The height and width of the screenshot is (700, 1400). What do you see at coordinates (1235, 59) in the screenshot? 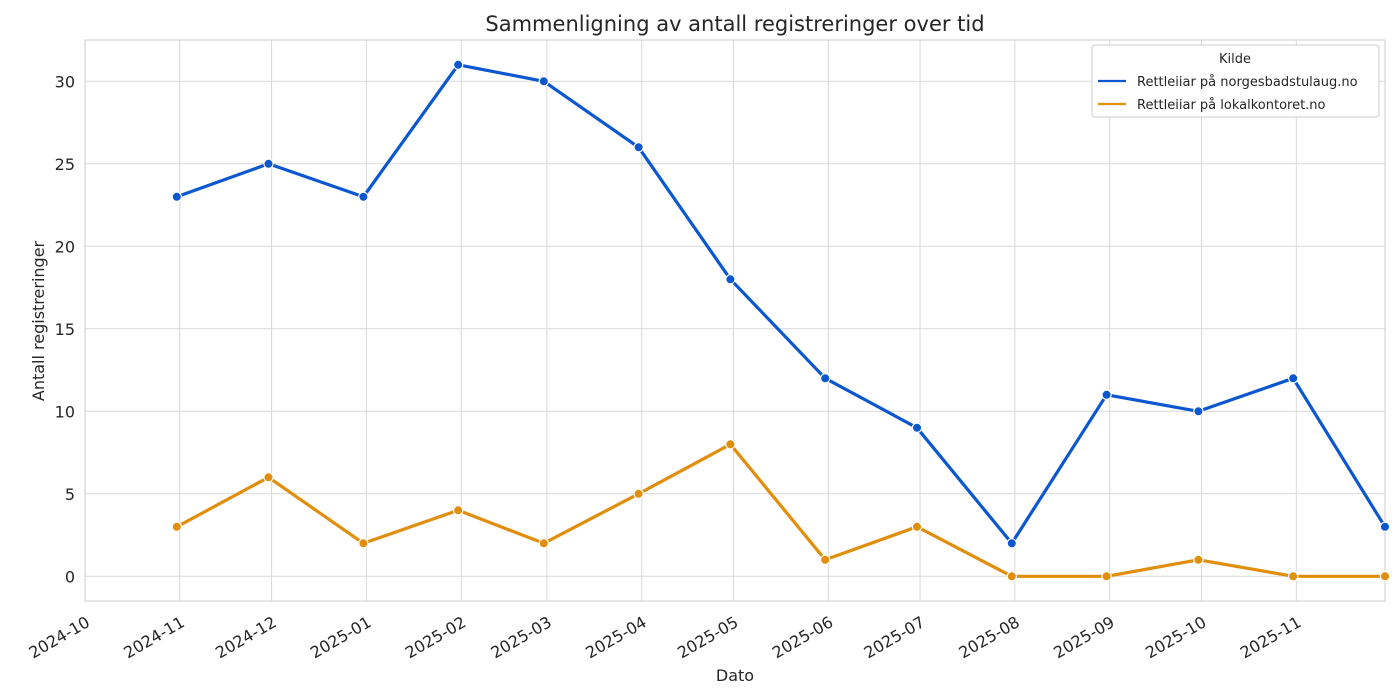
I see `legend-title: Kilde` at bounding box center [1235, 59].